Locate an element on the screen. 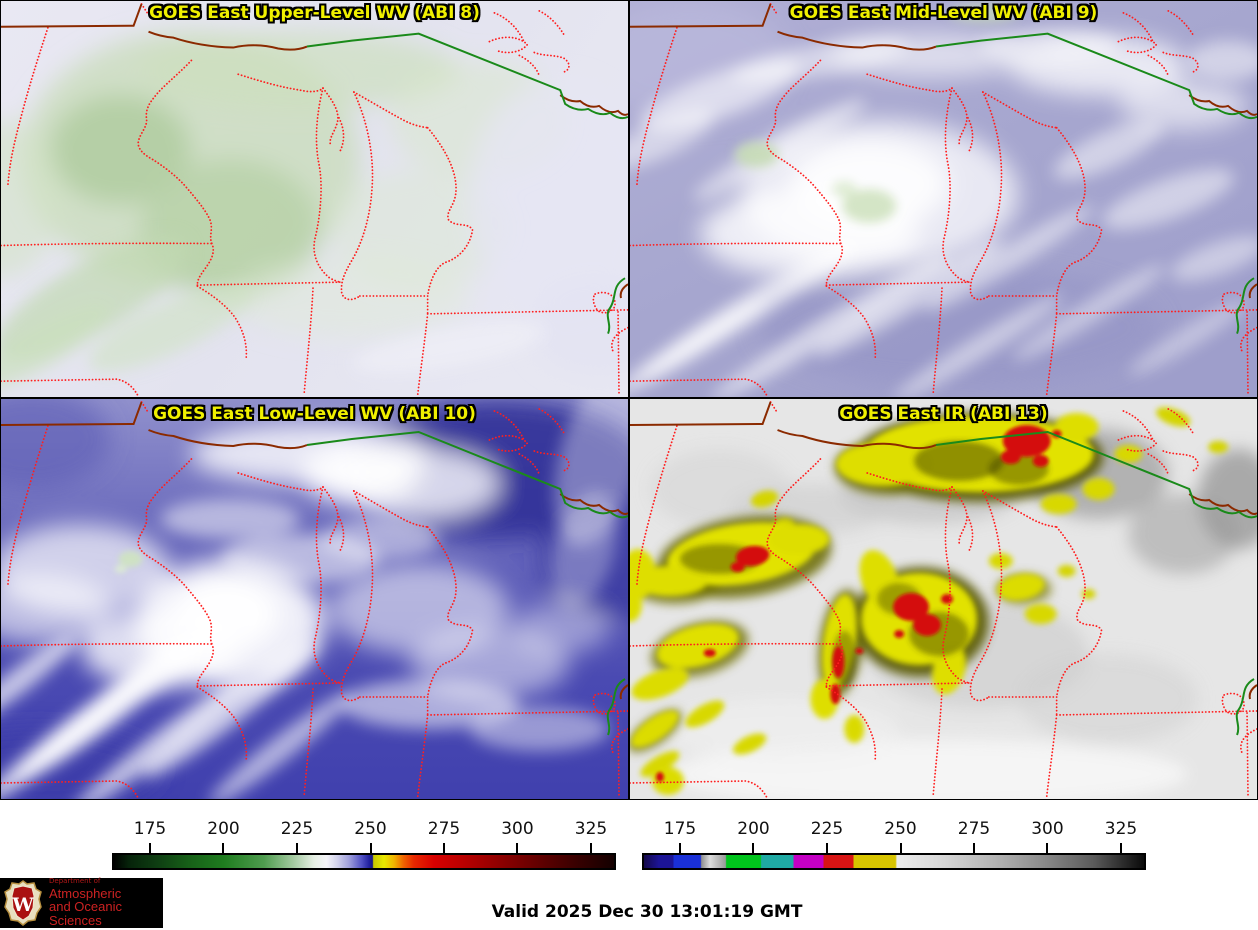 The height and width of the screenshot is (930, 1258). colorbar-ir-gradient is located at coordinates (894, 861).